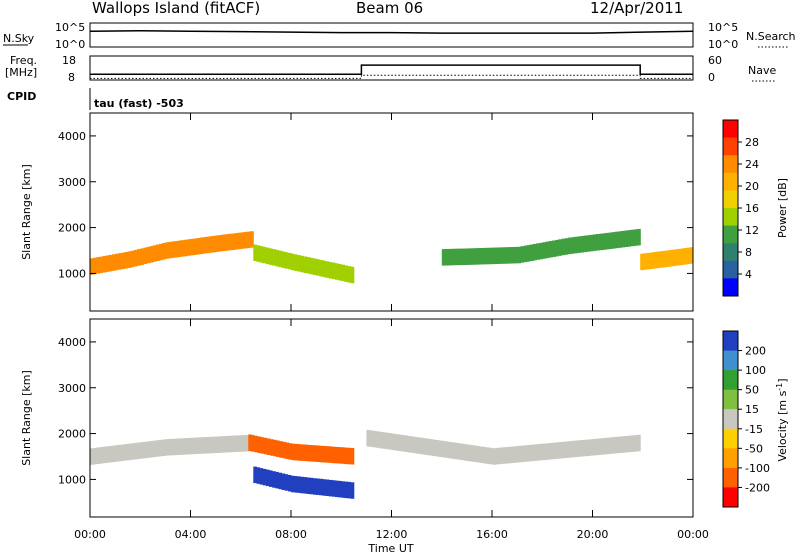 This screenshot has height=554, width=800. I want to click on freq-line, so click(391, 69).